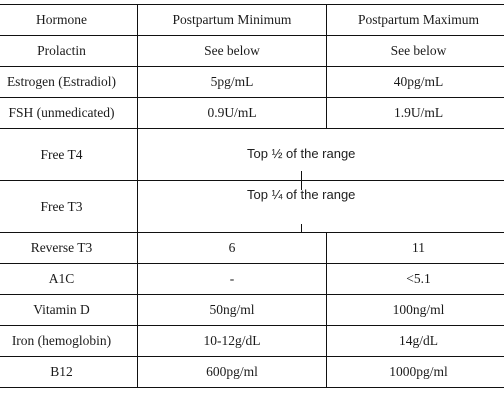 The height and width of the screenshot is (406, 504). I want to click on range-note: Top ½ of the range, so click(301, 153).